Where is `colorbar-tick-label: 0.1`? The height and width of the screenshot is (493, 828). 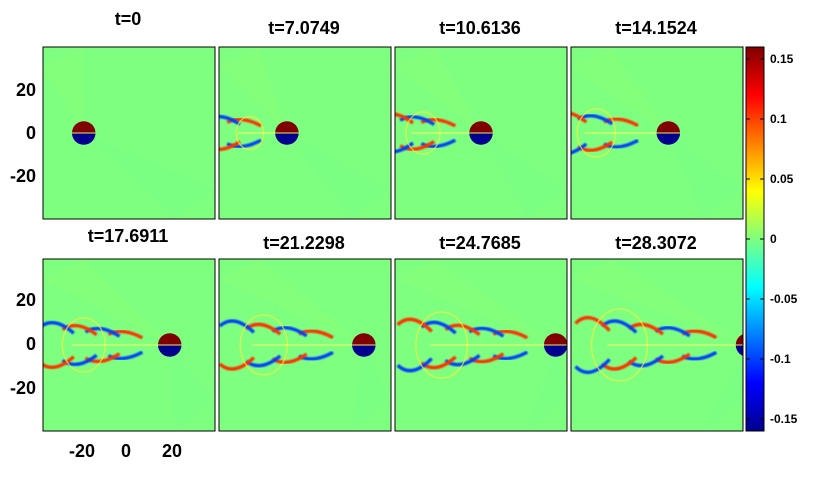 colorbar-tick-label: 0.1 is located at coordinates (778, 119).